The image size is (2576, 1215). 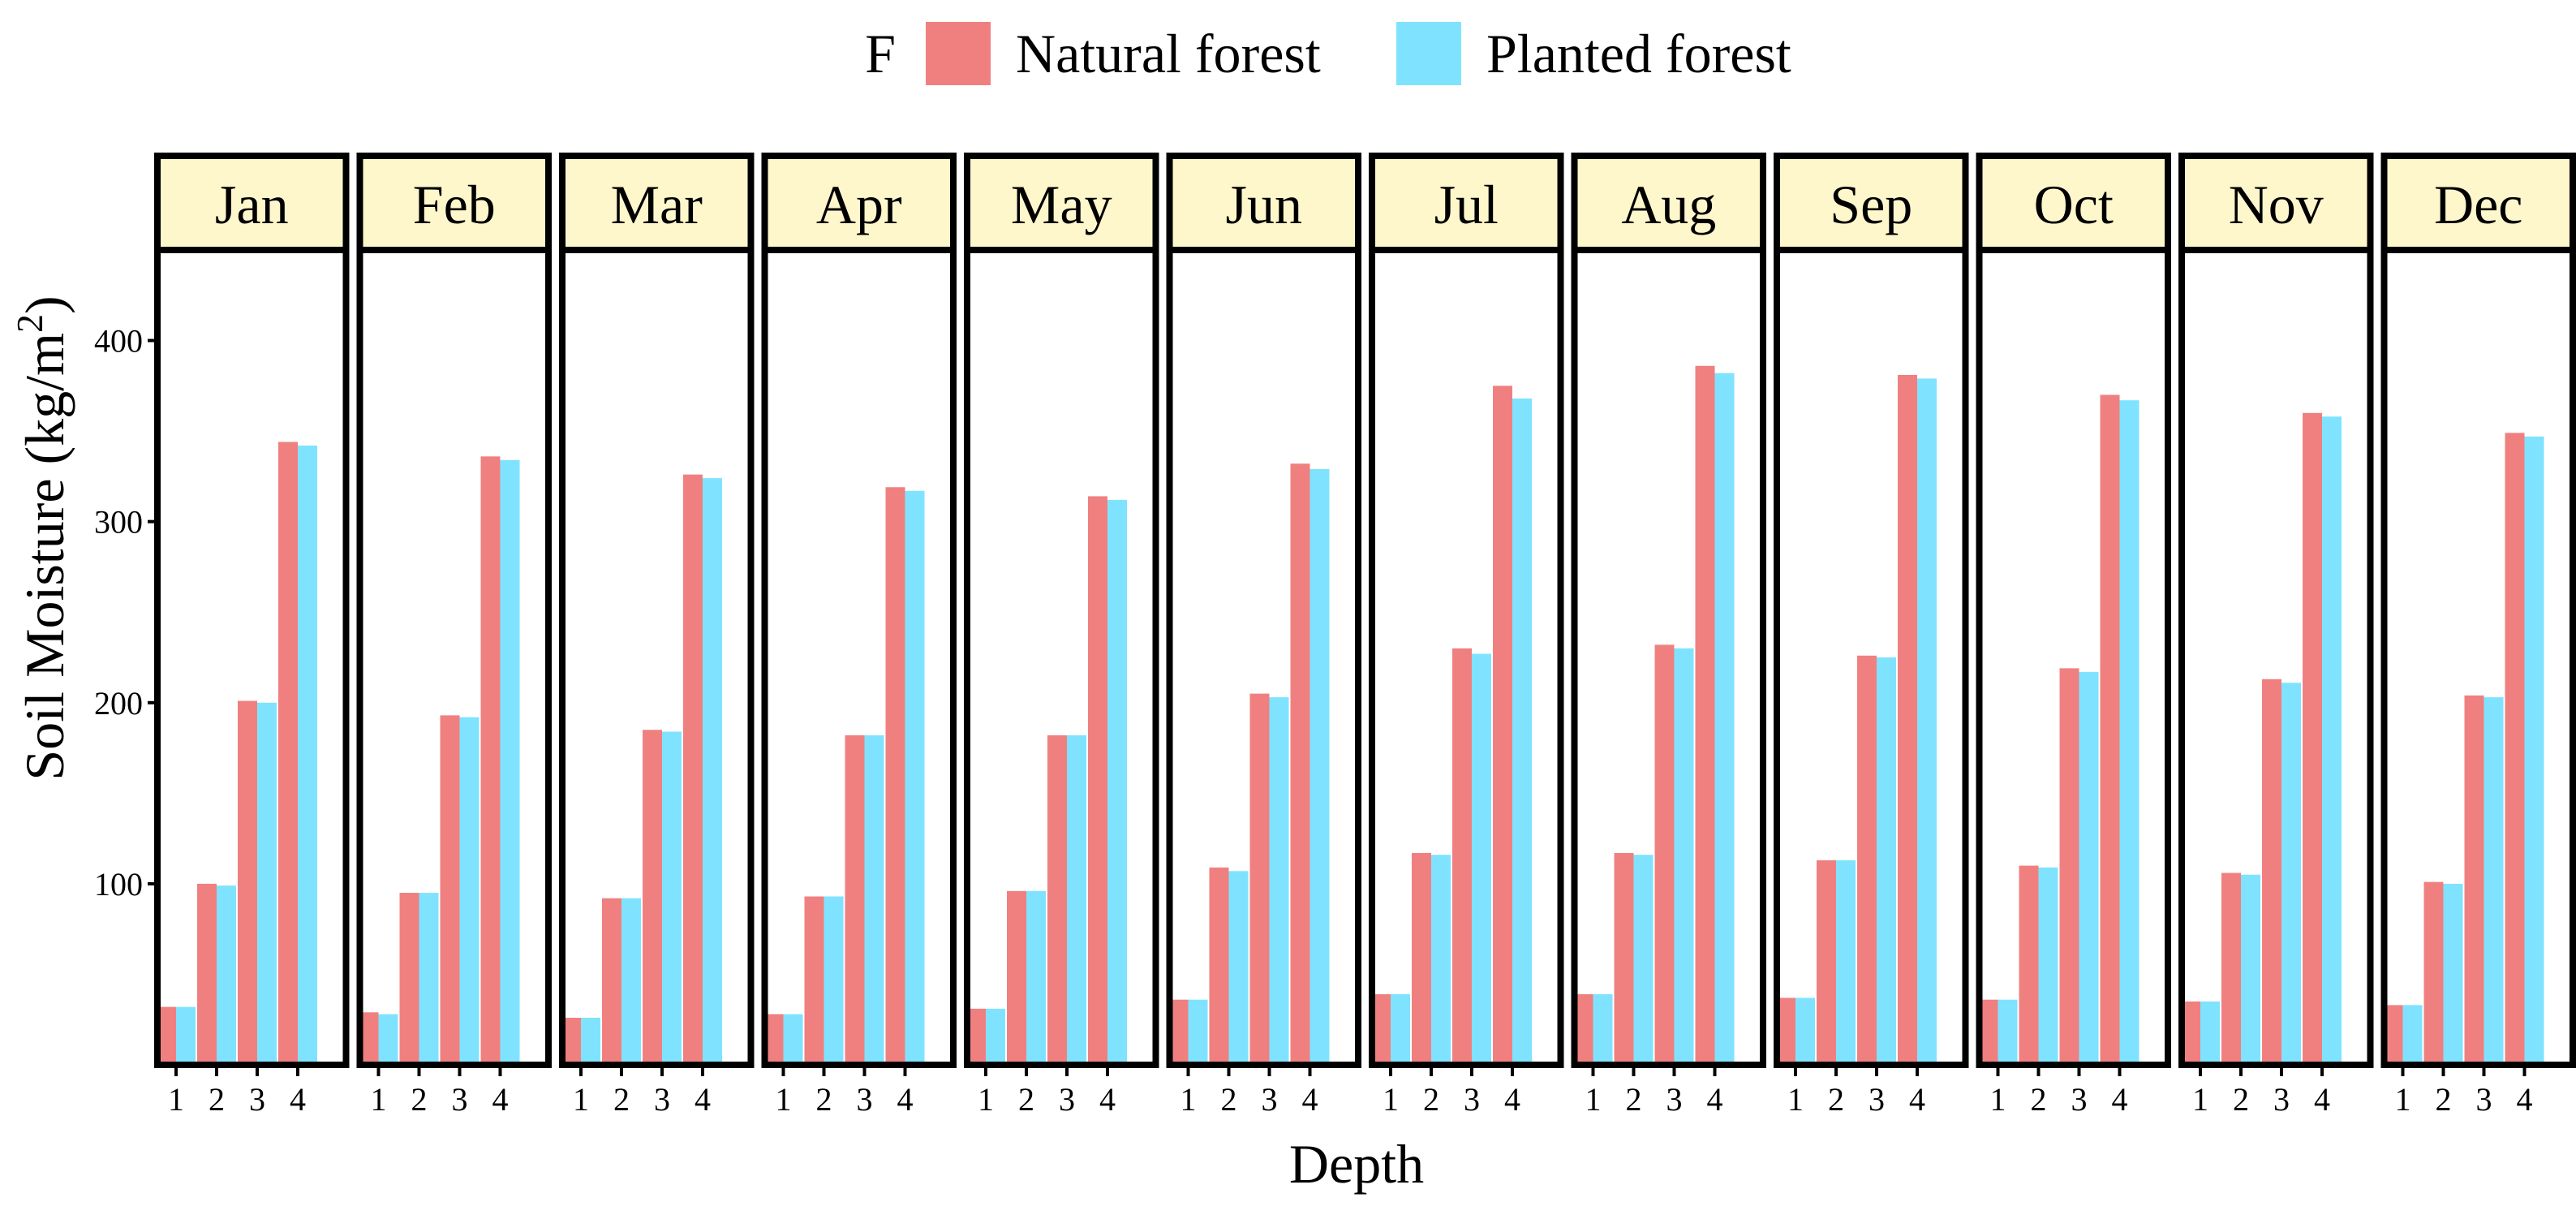 I want to click on facet-panel-aug: Aug 1 2 3 4, so click(x=1668, y=635).